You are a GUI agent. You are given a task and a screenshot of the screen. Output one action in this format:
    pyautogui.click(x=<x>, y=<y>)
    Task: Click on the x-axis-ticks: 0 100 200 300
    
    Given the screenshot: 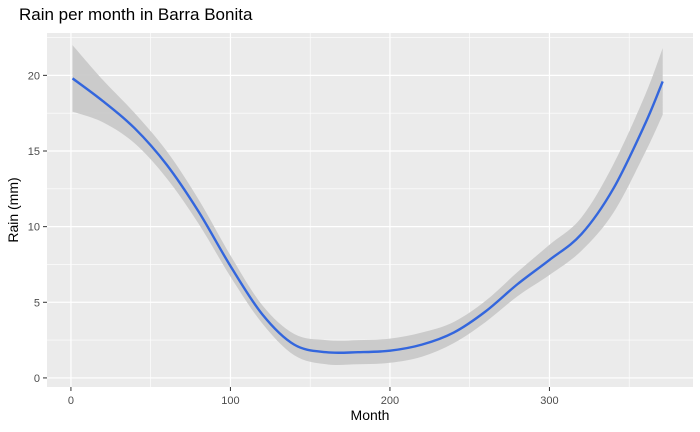 What is the action you would take?
    pyautogui.click(x=313, y=397)
    